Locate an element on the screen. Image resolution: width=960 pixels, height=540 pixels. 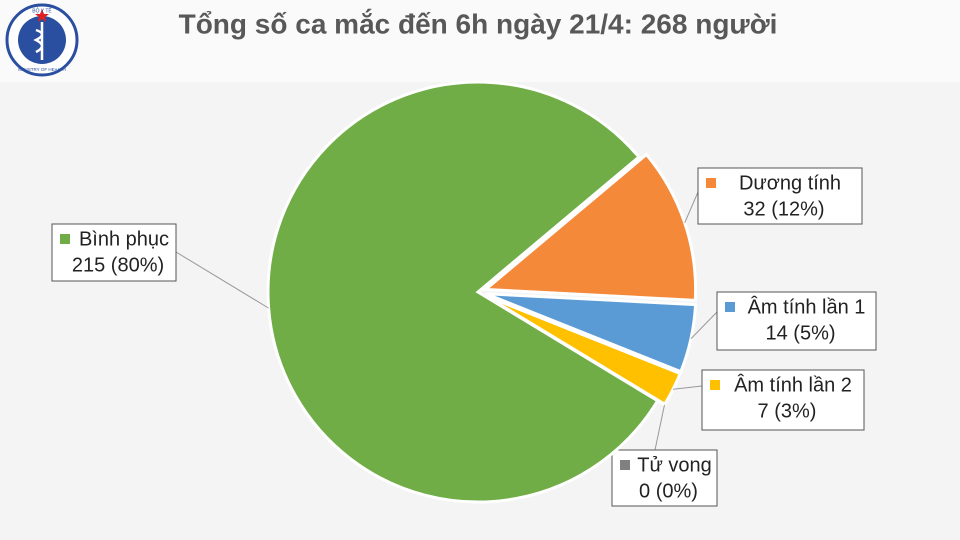
logo: BỘ Y TẾ MINISTRY OF HEALTH is located at coordinates (42, 40).